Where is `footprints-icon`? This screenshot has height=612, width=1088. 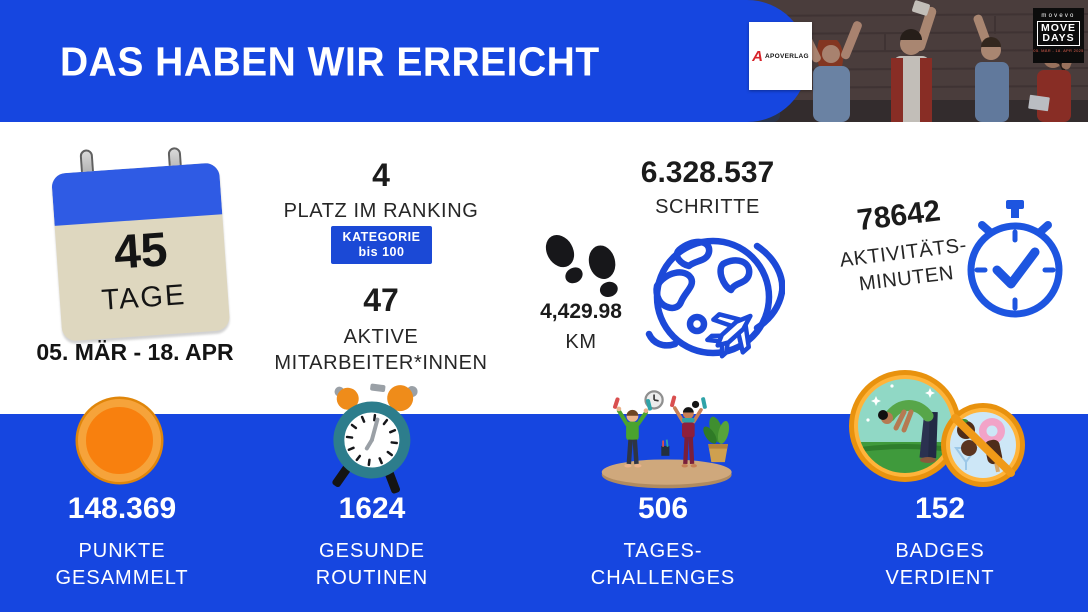
footprints-icon is located at coordinates (581, 266).